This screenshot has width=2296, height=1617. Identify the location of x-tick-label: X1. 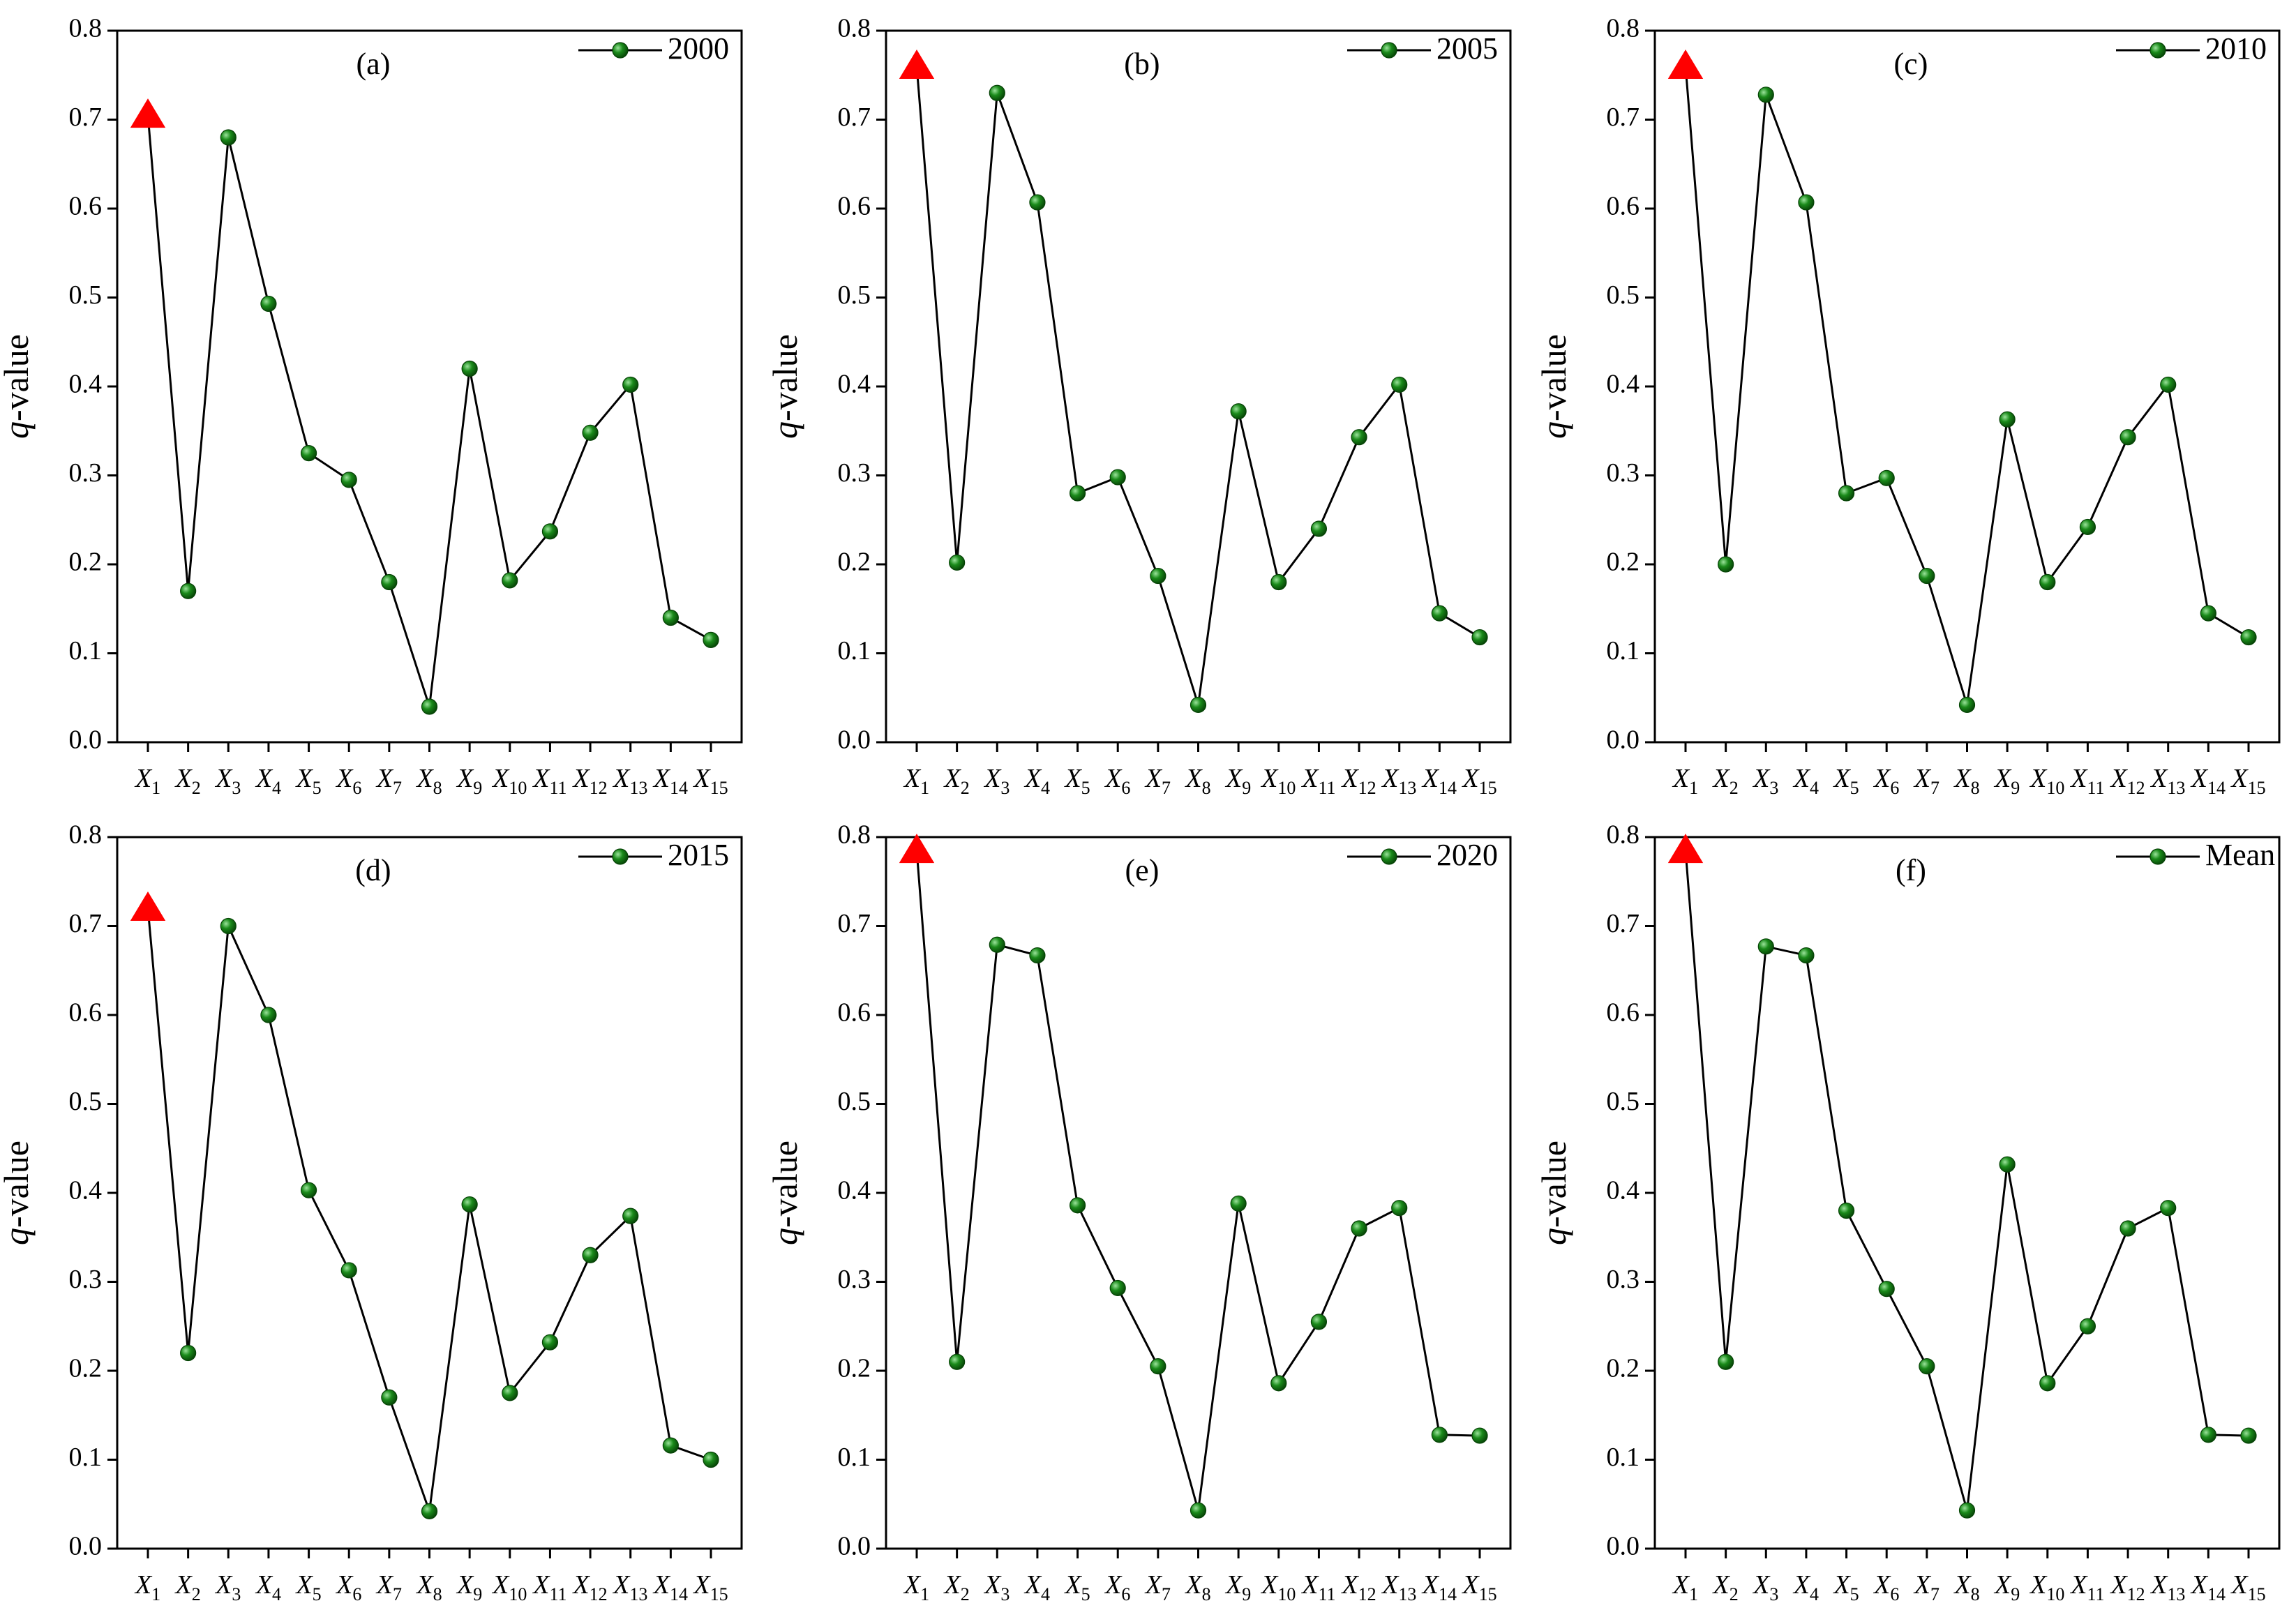
(916, 781).